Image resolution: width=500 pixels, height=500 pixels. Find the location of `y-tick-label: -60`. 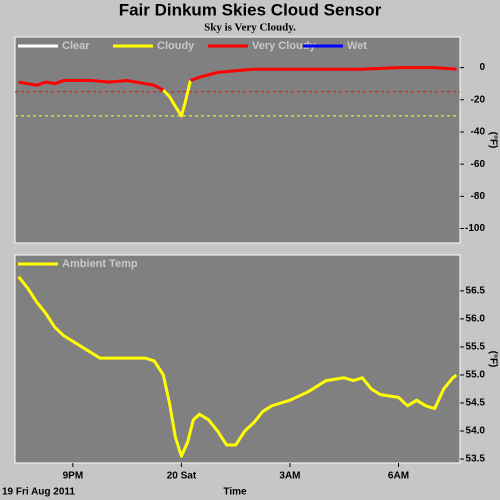

y-tick-label: -60 is located at coordinates (478, 164).